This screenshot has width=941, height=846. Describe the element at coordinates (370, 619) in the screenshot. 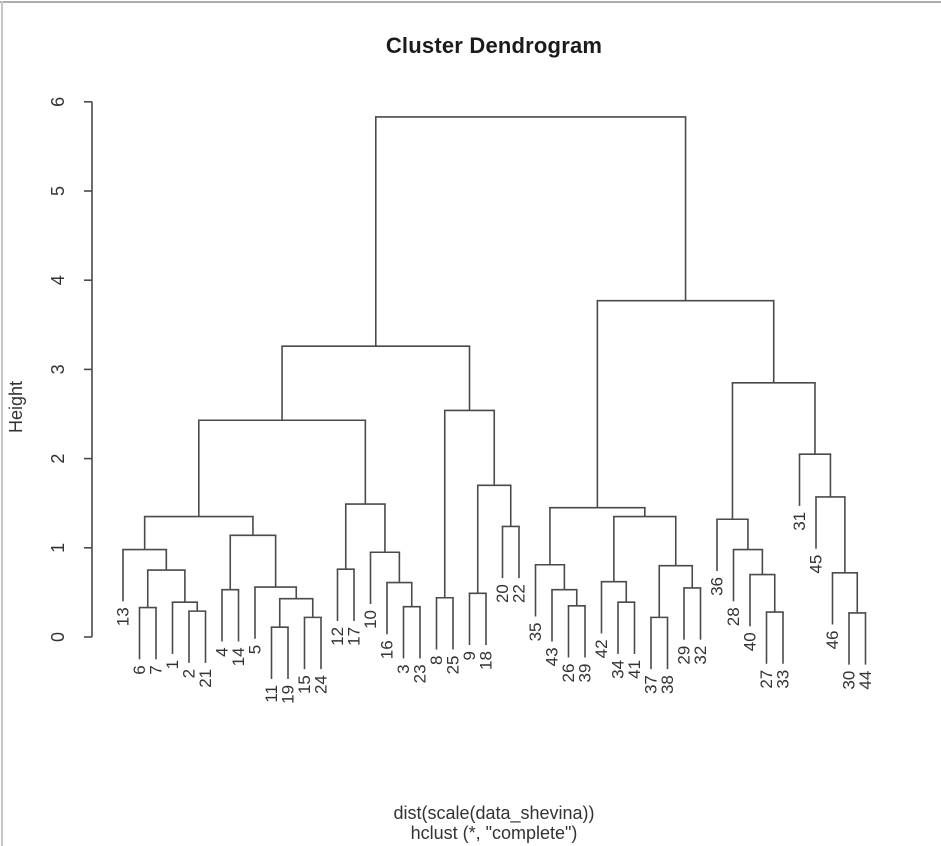

I see `leaf-label: 10` at that location.